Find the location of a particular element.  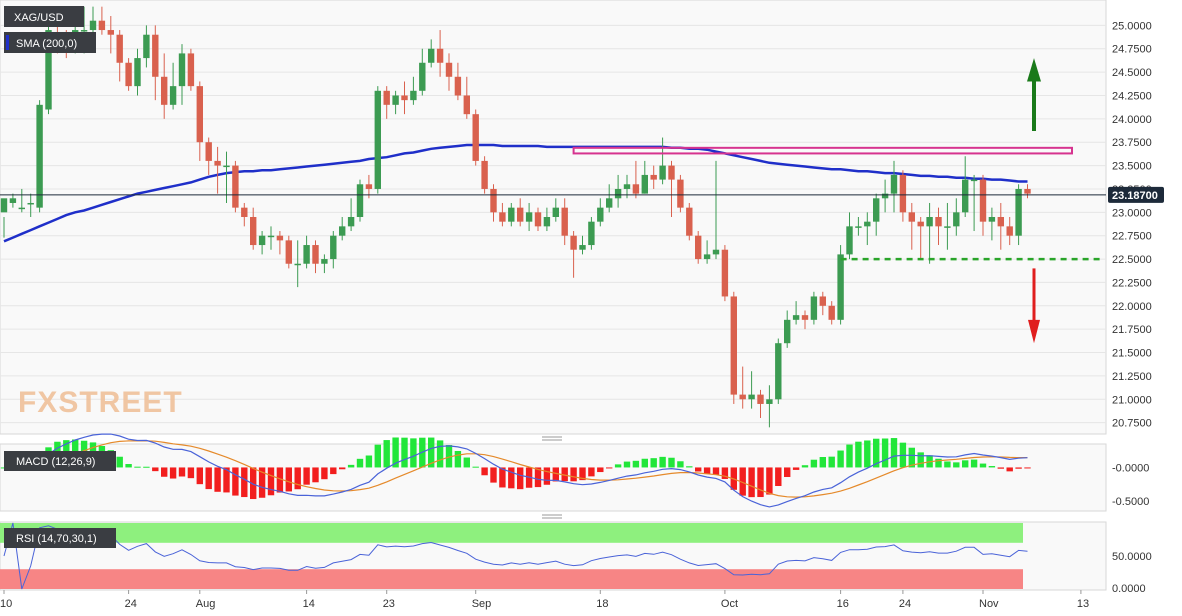

macd-label-box is located at coordinates (60, 461).